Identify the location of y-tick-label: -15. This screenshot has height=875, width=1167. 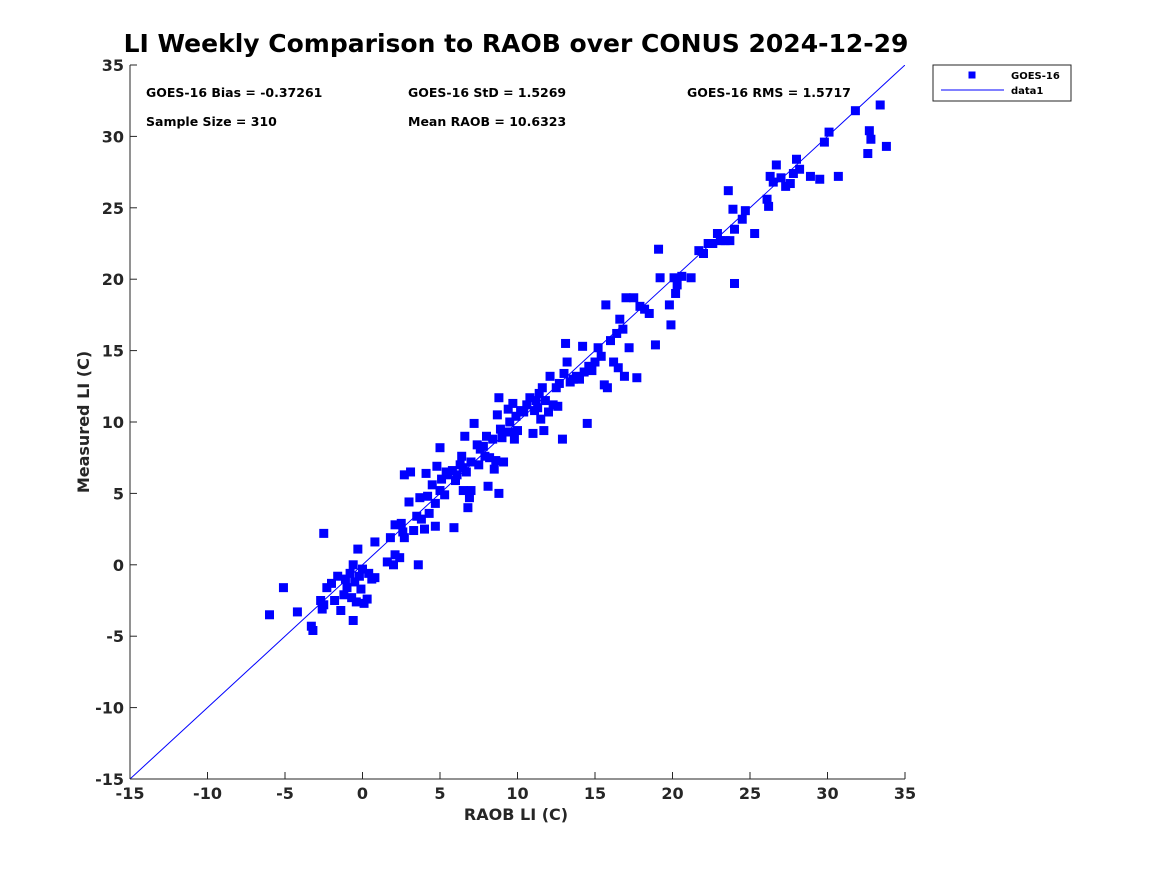
(109, 779).